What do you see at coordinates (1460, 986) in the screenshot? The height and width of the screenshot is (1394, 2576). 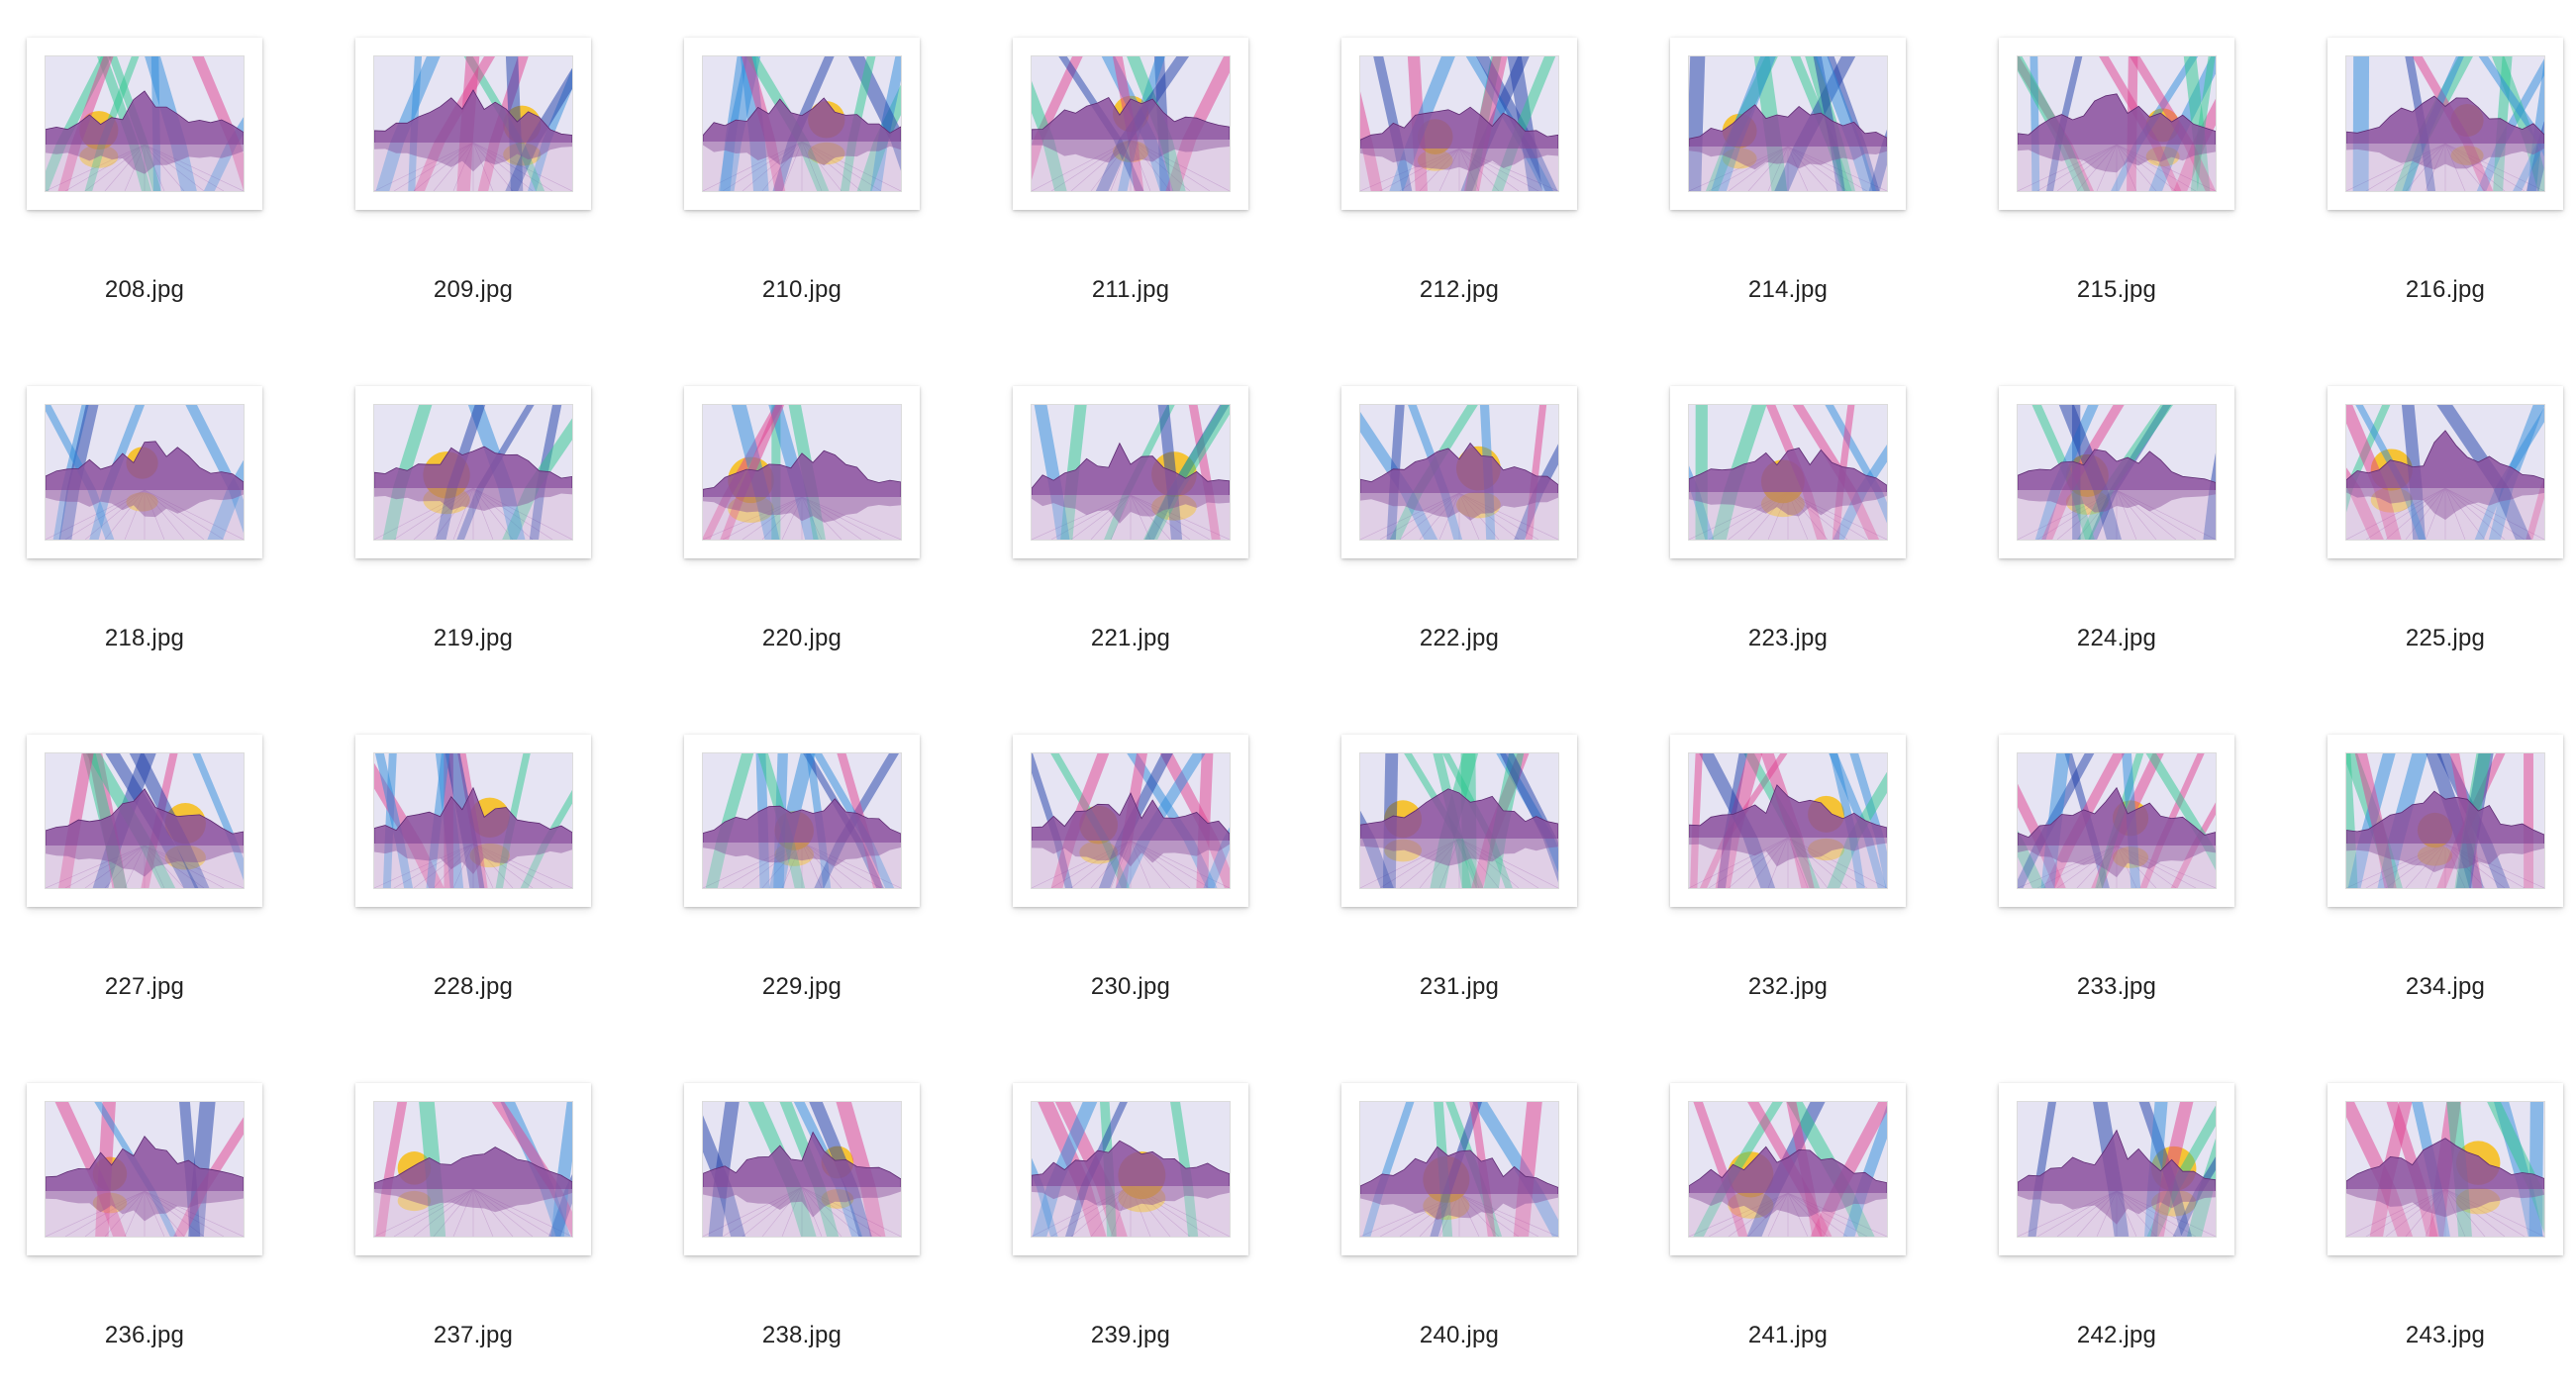 I see `file-name-label: 231.jpg` at bounding box center [1460, 986].